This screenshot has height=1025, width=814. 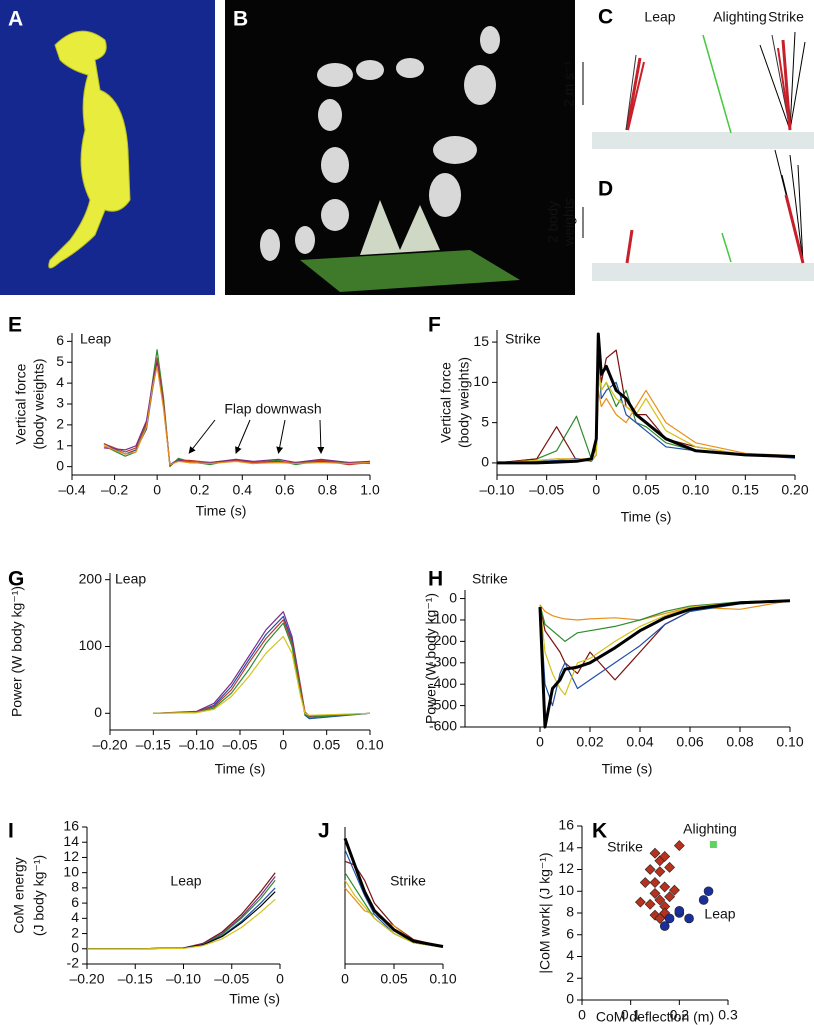 What do you see at coordinates (410, 271) in the screenshot?
I see `grass` at bounding box center [410, 271].